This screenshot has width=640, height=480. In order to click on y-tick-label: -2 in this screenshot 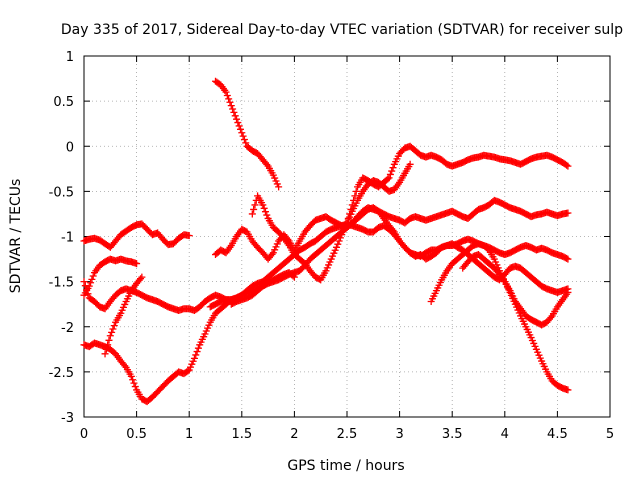, I will do `click(67, 328)`.